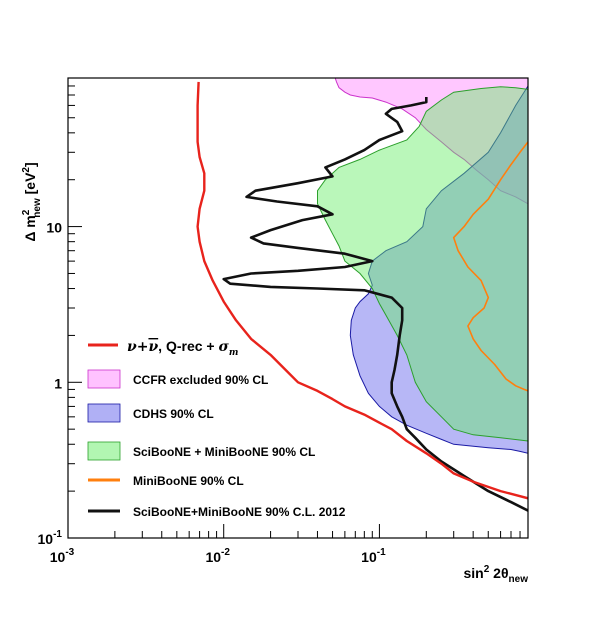  Describe the element at coordinates (104, 451) in the screenshot. I see `legend-swatch-sbmb` at that location.